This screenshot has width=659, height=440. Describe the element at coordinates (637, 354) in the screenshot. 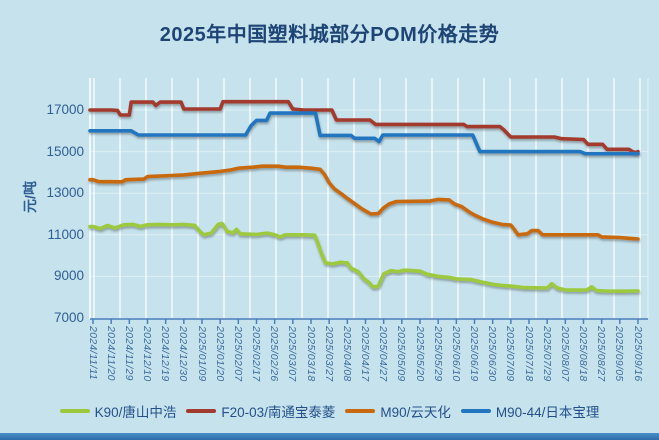

I see `x-tick-label: 2025/09/16` at that location.